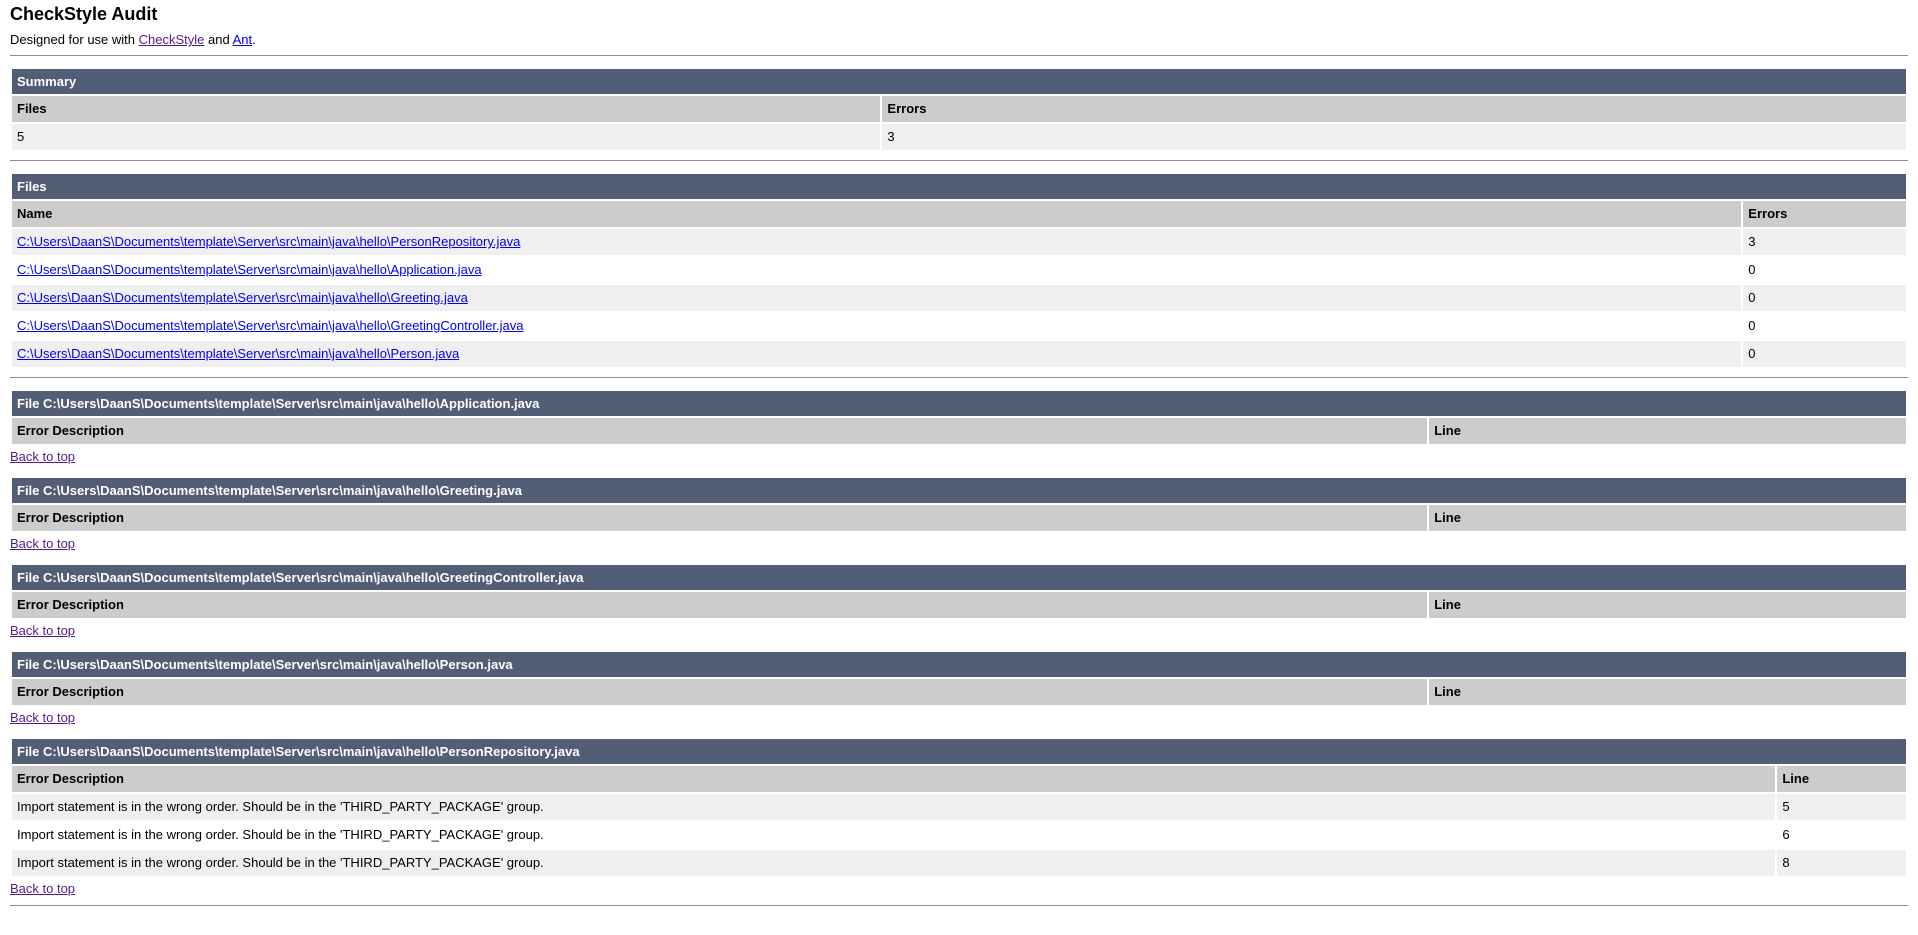  Describe the element at coordinates (959, 81) in the screenshot. I see `summary-heading: Summary` at that location.